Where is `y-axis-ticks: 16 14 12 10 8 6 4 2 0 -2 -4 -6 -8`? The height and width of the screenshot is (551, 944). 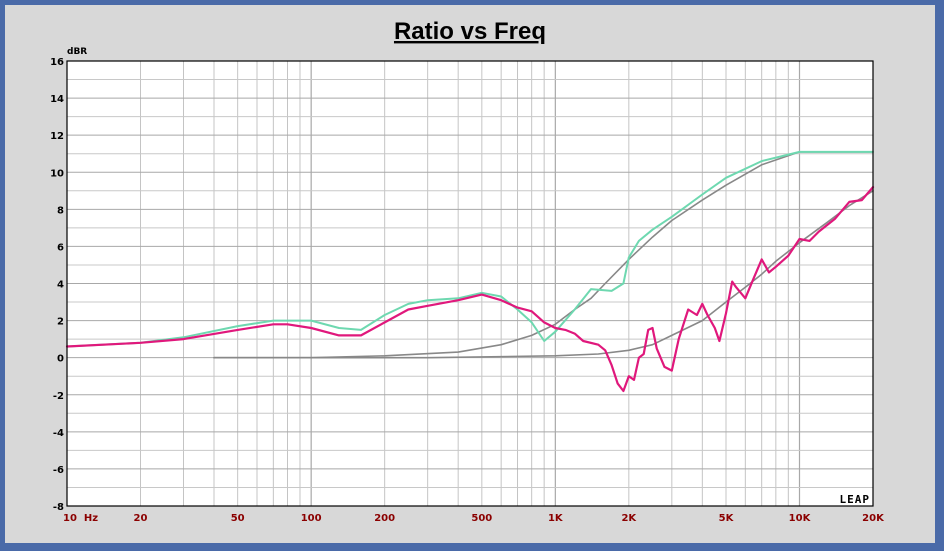
y-axis-ticks: 16 14 12 10 8 6 4 2 0 -2 -4 -6 -8 is located at coordinates (57, 285).